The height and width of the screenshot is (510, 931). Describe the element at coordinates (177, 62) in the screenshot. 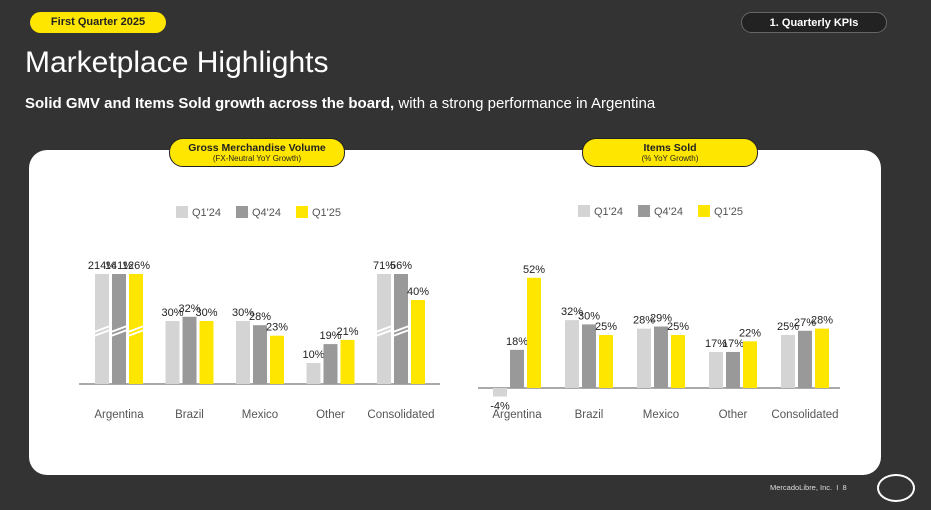

I see `page-title: Marketplace Highlights` at that location.